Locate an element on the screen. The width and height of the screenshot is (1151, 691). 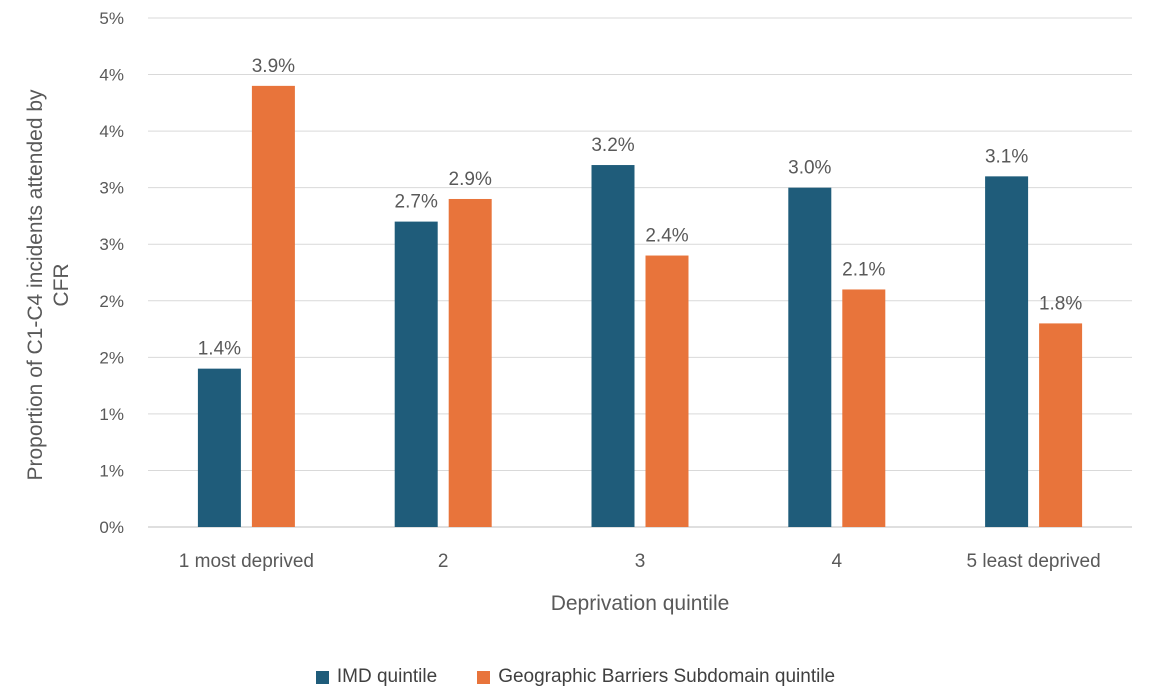
x-axis-category-labels: 1 most deprived 2 3 4 5 least deprived is located at coordinates (640, 561).